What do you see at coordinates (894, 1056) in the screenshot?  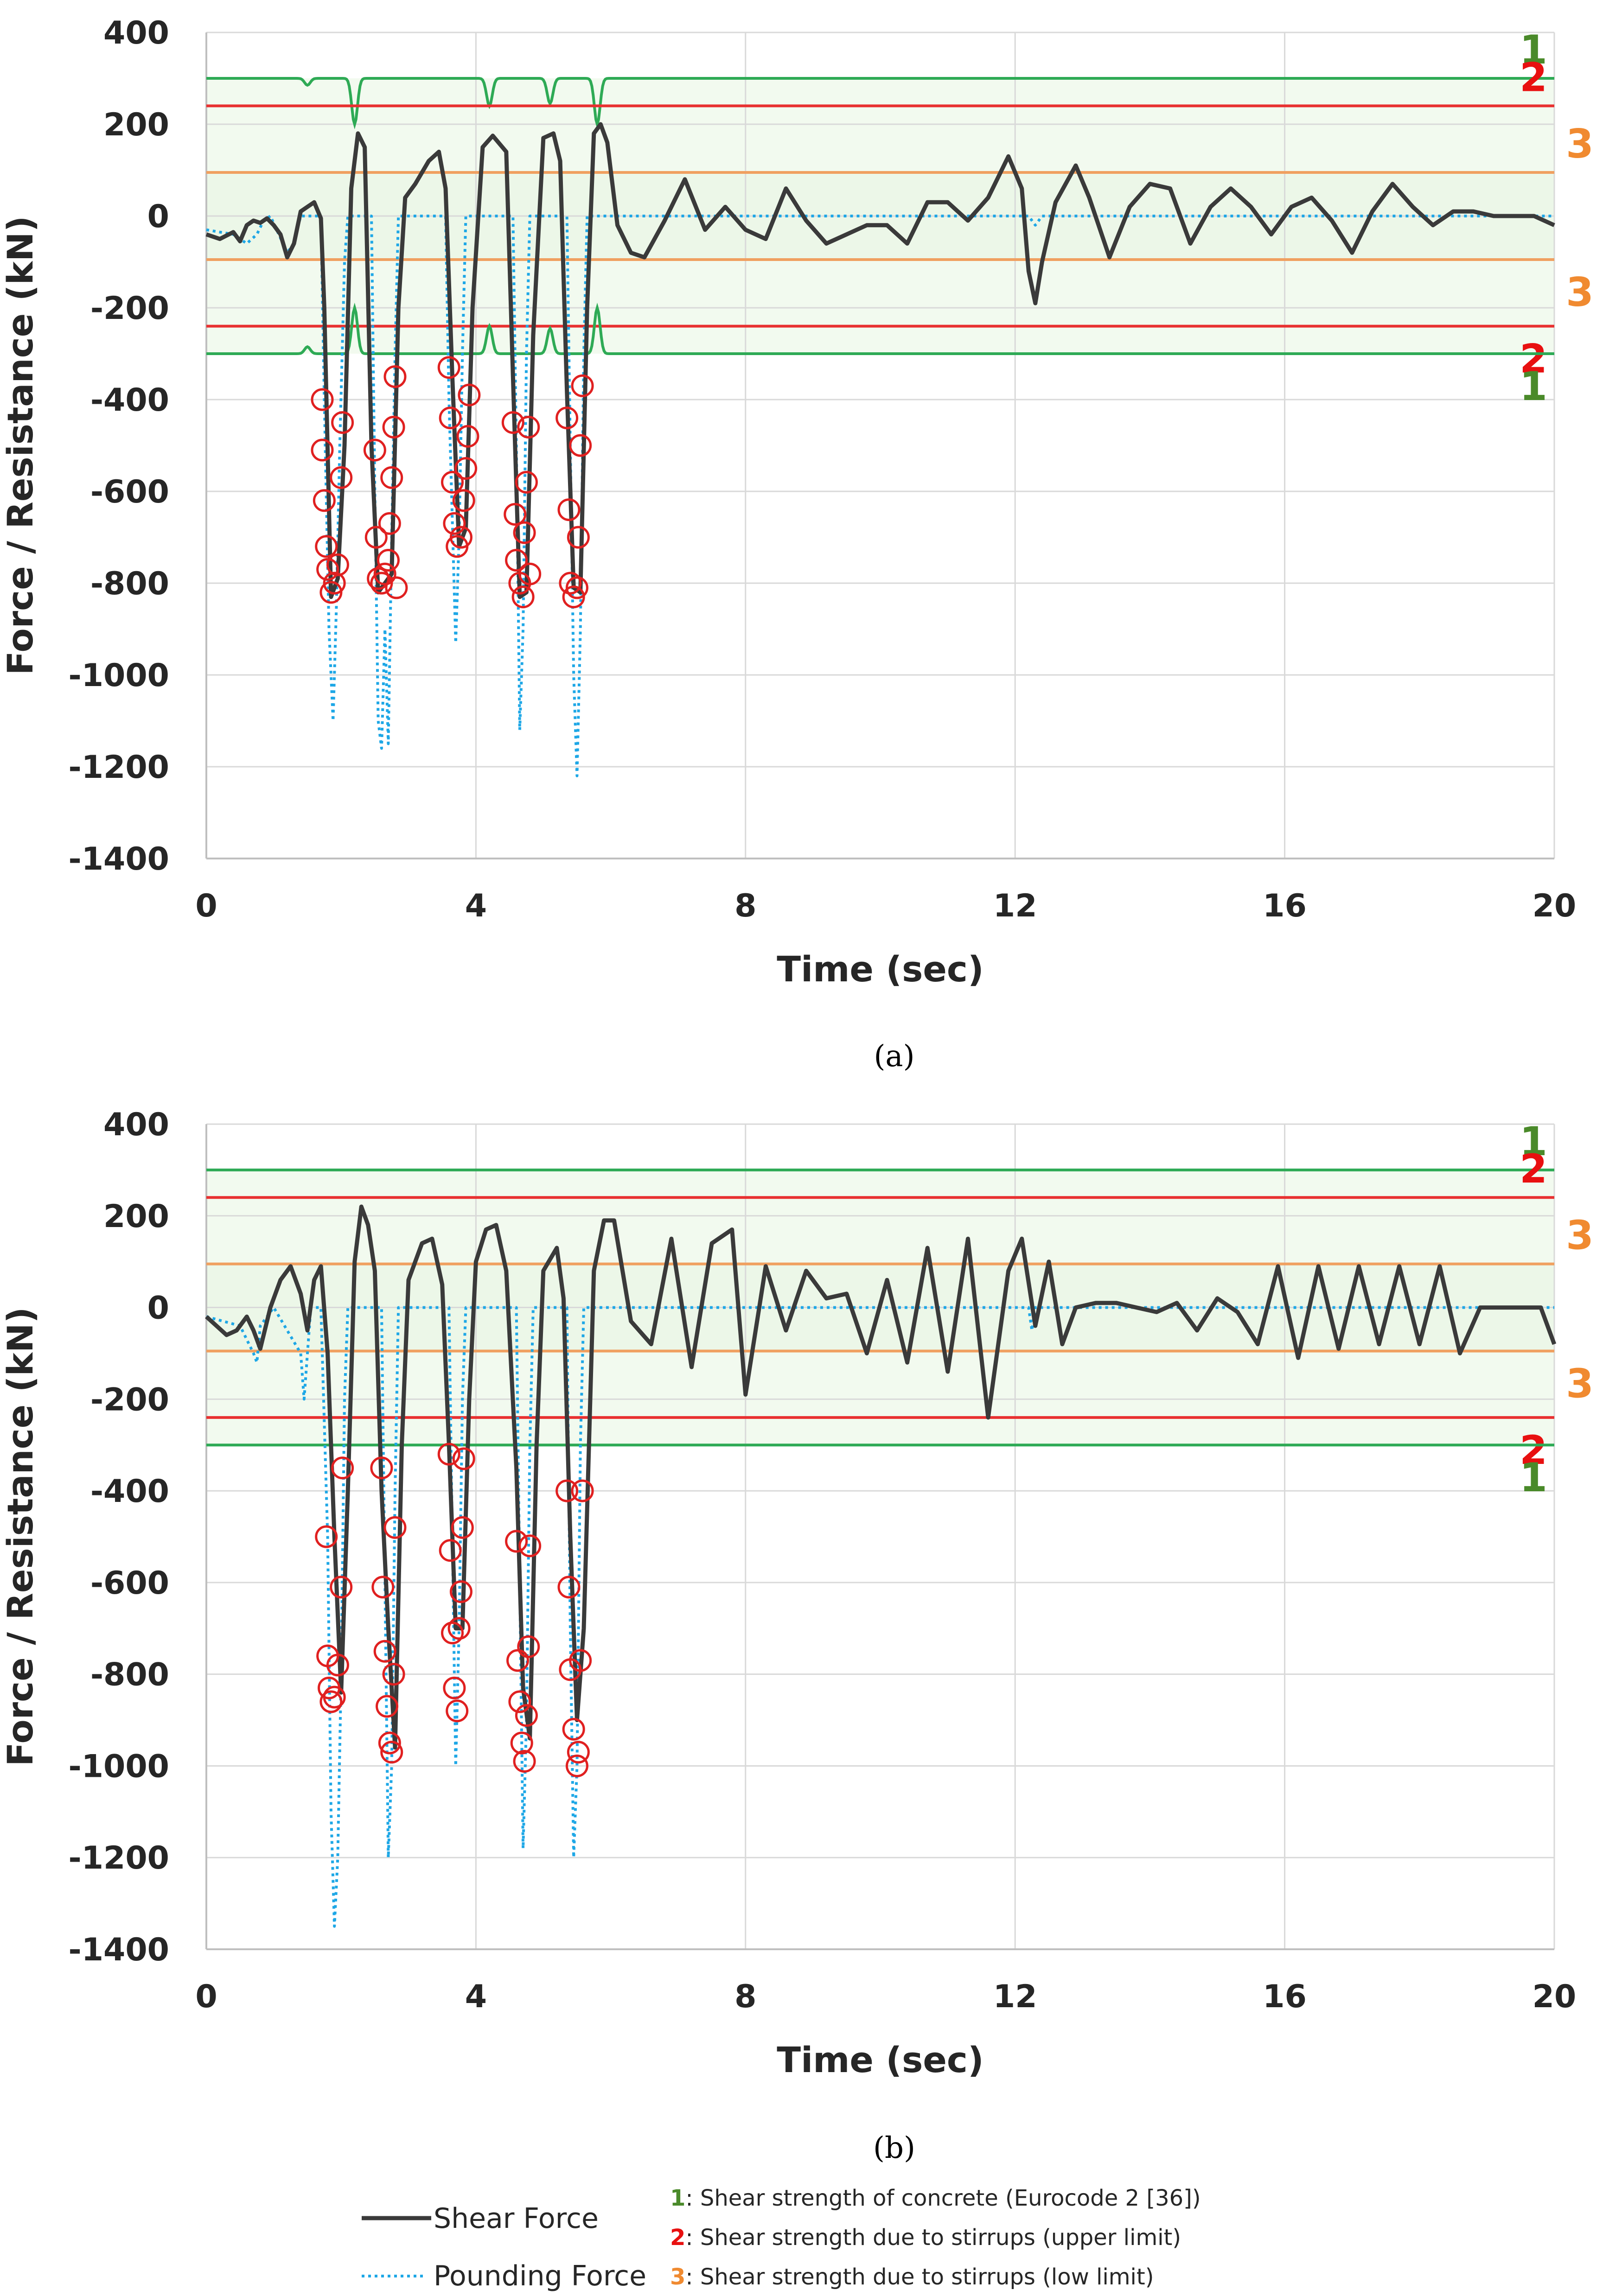 I see `panel-label: (a)` at bounding box center [894, 1056].